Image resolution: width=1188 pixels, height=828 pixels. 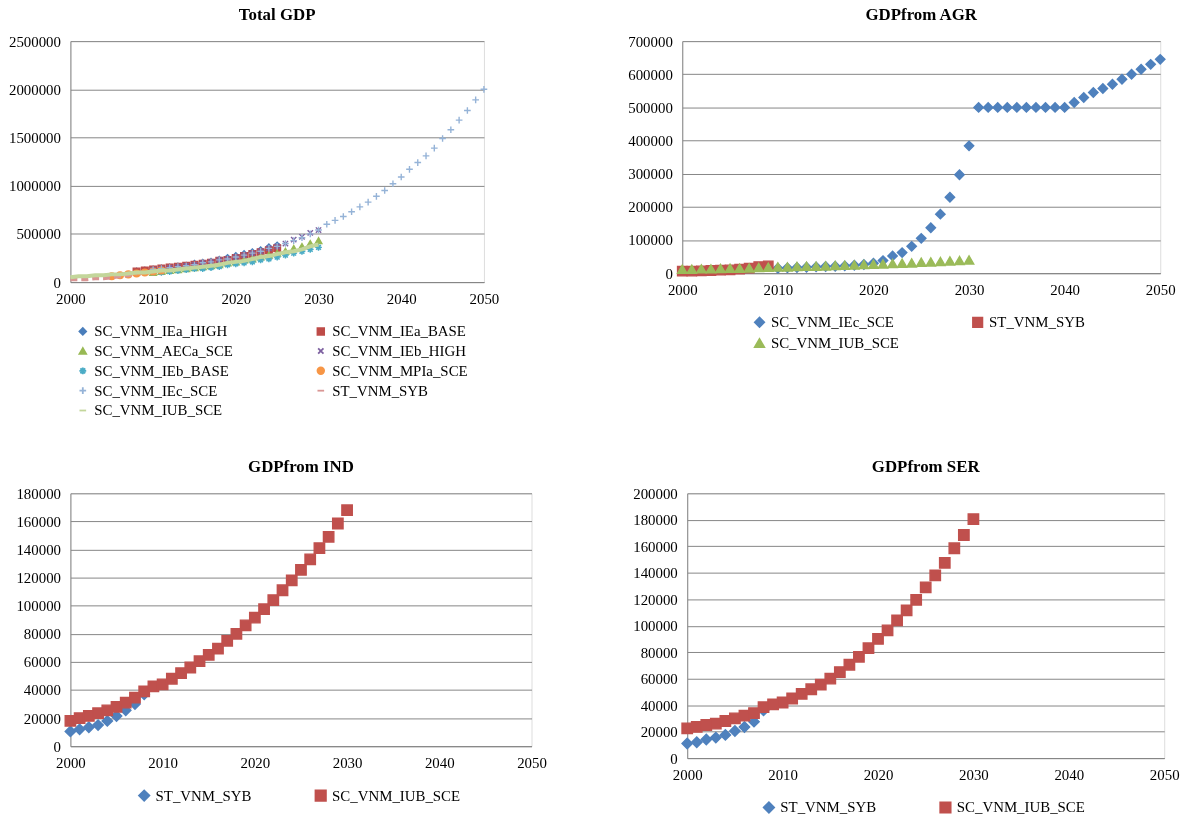 What do you see at coordinates (921, 15) in the screenshot?
I see `chart-title: GDPfrom AGR` at bounding box center [921, 15].